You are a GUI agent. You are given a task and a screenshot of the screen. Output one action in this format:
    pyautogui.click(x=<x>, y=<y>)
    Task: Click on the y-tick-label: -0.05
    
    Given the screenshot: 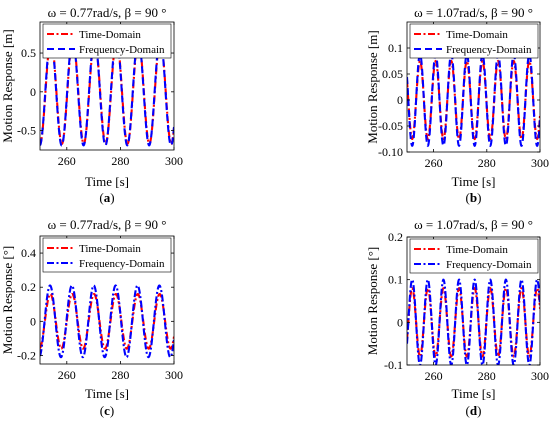 What is the action you would take?
    pyautogui.click(x=390, y=126)
    